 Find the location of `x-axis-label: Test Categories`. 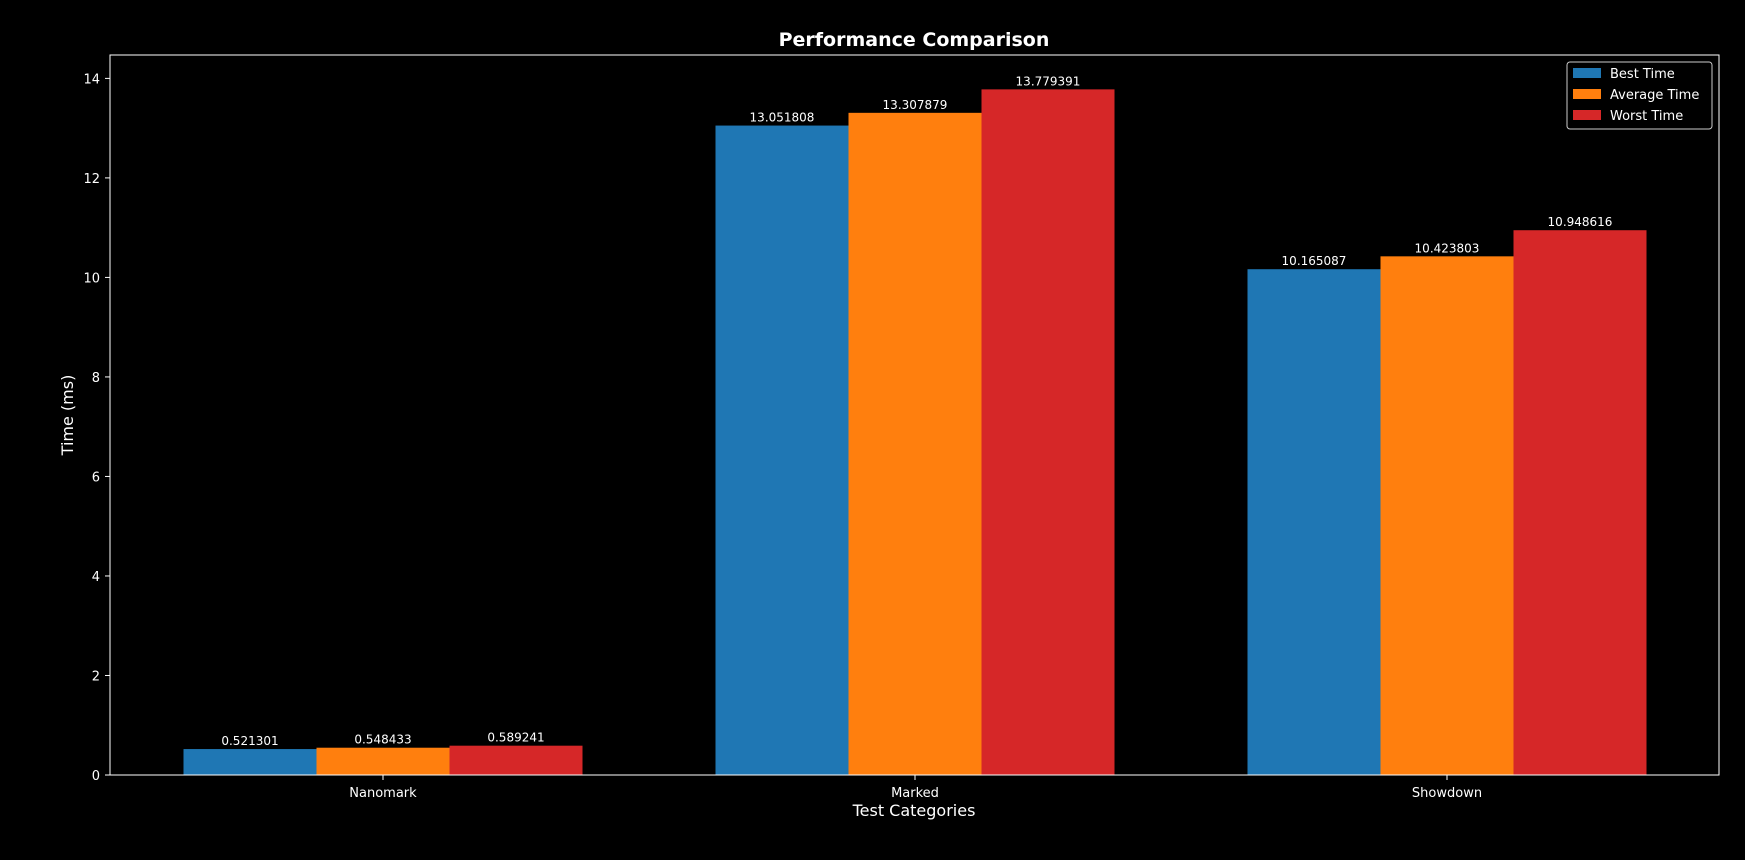

x-axis-label: Test Categories is located at coordinates (914, 810).